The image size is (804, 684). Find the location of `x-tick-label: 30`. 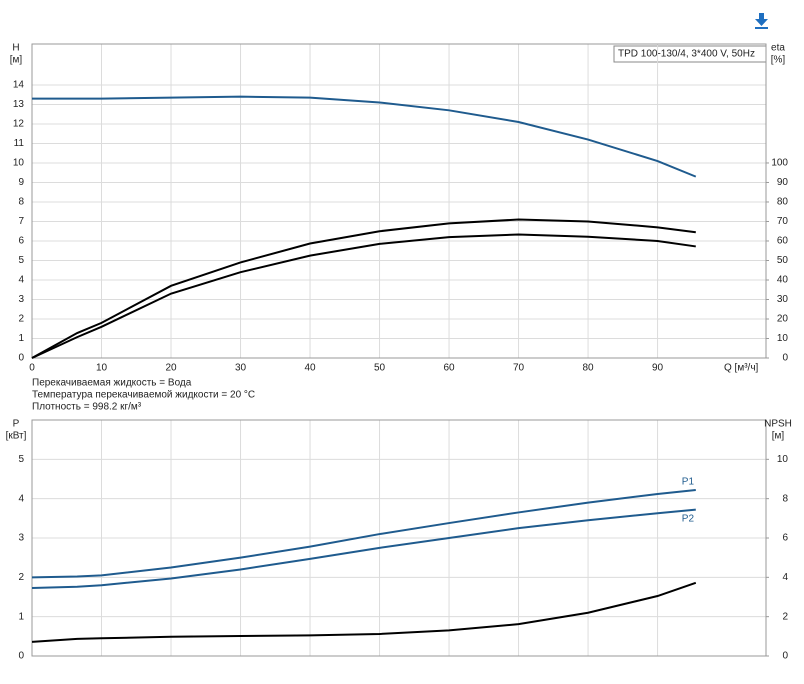

x-tick-label: 30 is located at coordinates (241, 368).